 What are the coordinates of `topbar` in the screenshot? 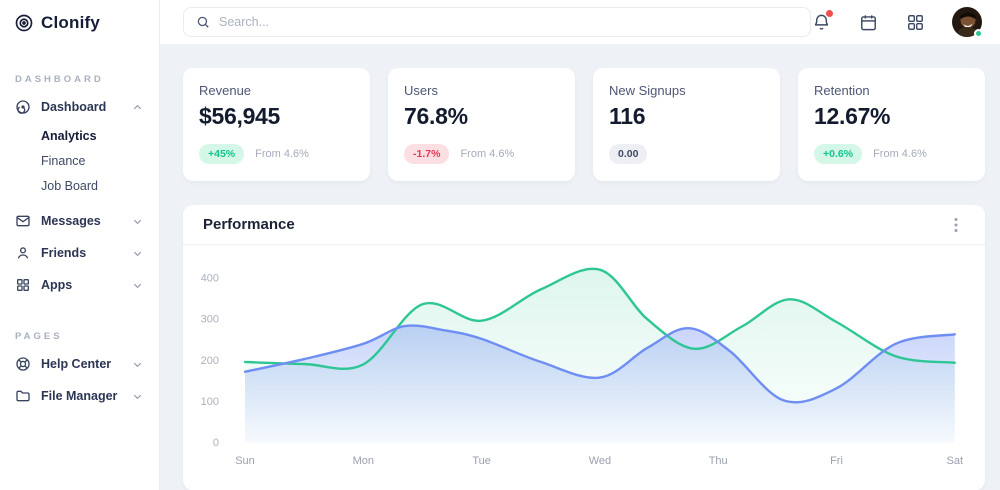 It's located at (580, 22).